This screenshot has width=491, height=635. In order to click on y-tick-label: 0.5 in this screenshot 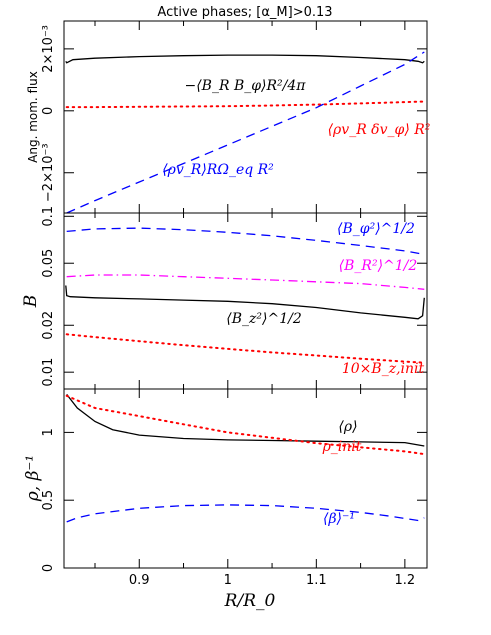, I will do `click(48, 500)`.